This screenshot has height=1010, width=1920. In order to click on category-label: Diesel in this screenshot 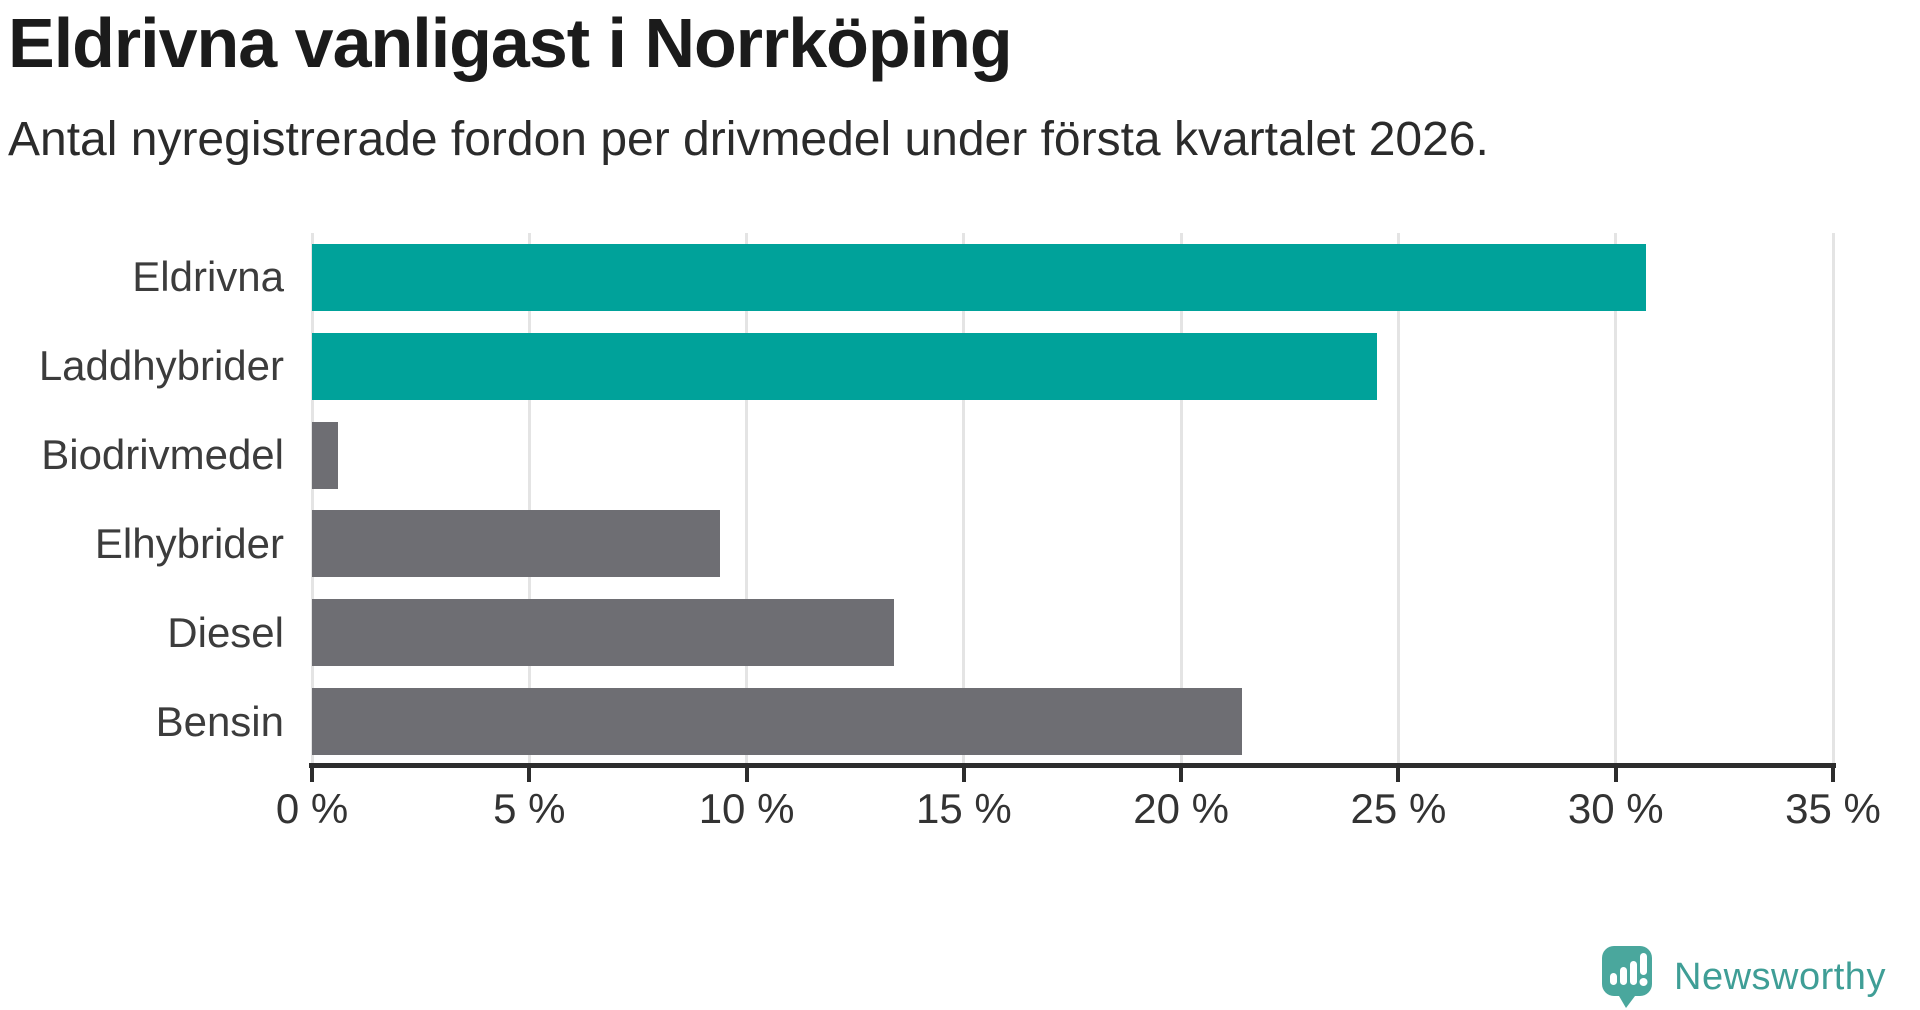, I will do `click(225, 632)`.